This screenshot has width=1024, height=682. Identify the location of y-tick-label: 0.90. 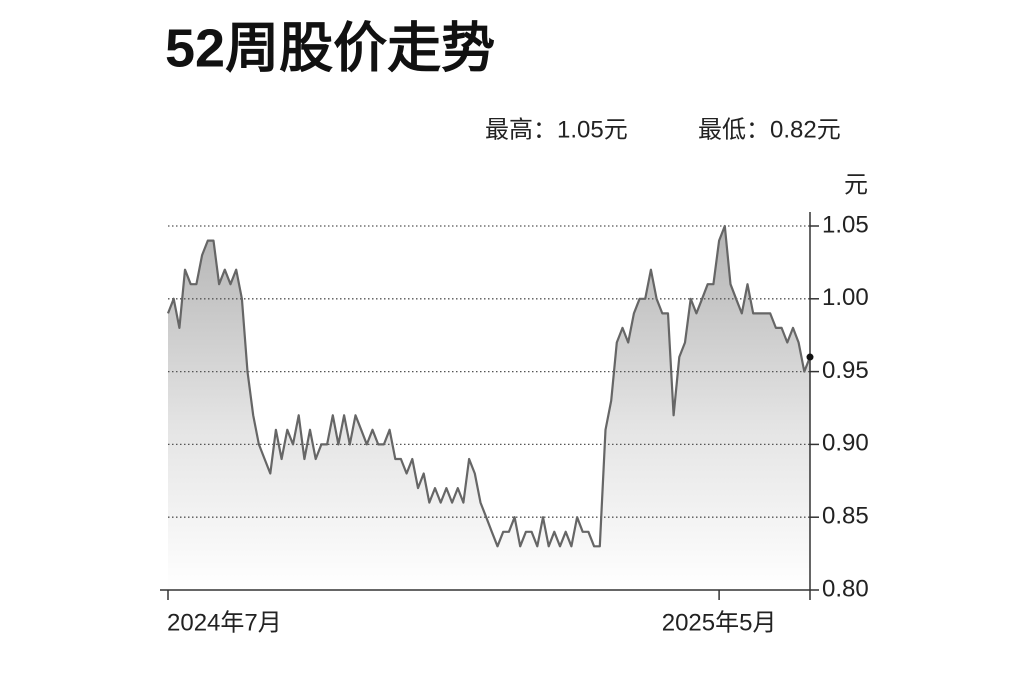
(845, 443).